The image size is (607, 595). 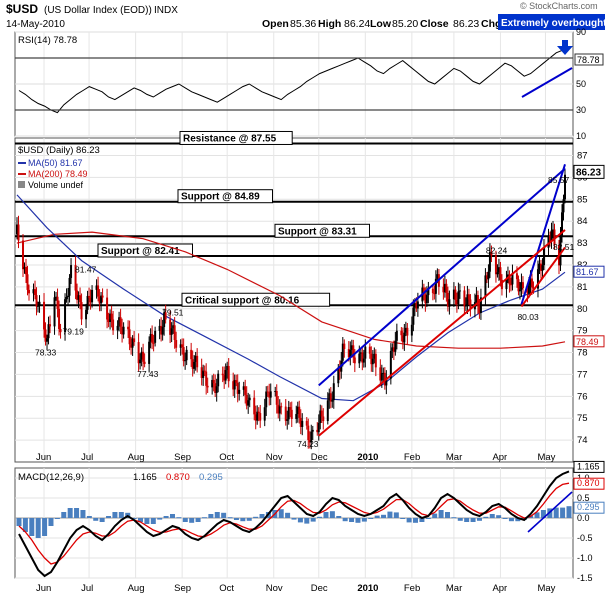 What do you see at coordinates (588, 60) in the screenshot?
I see `rsi-last-label: 78.78` at bounding box center [588, 60].